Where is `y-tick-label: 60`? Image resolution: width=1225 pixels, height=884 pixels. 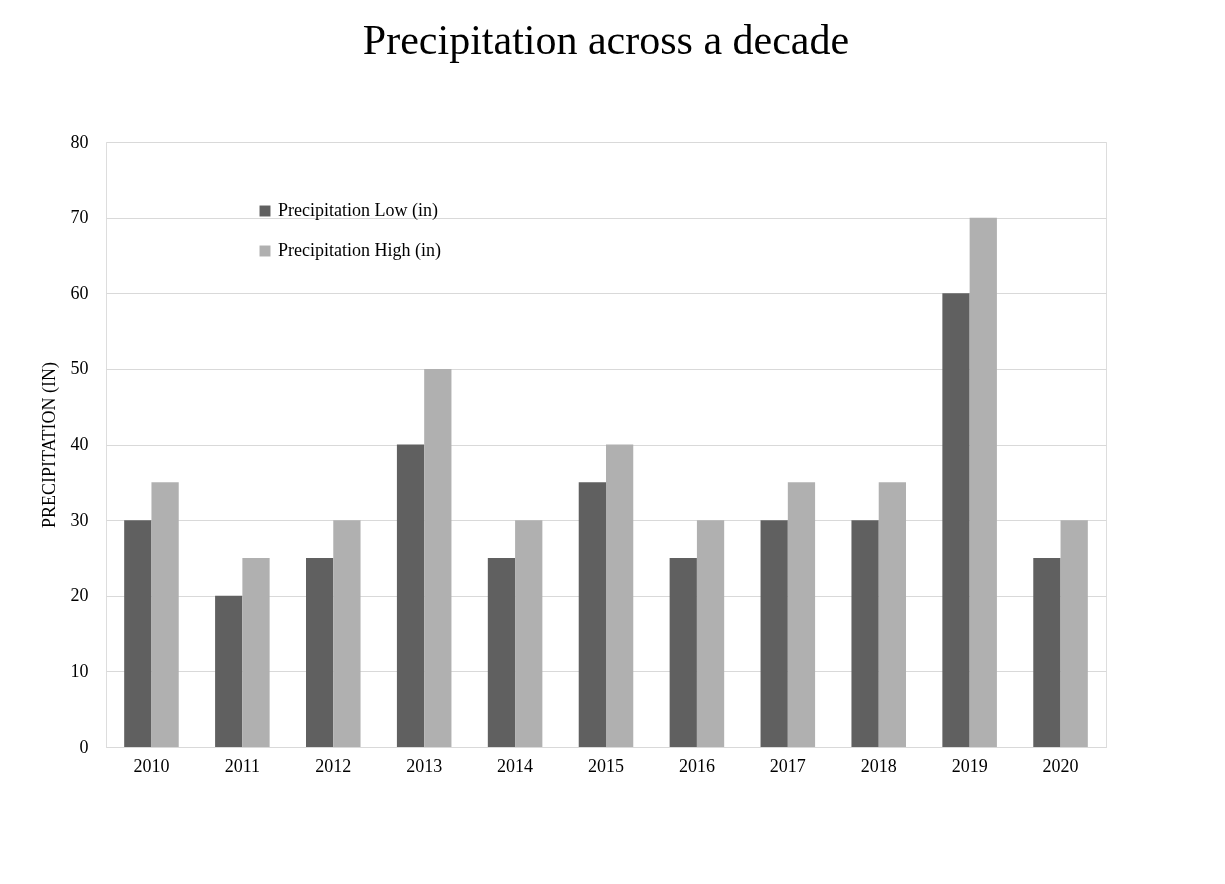 y-tick-label: 60 is located at coordinates (79, 292).